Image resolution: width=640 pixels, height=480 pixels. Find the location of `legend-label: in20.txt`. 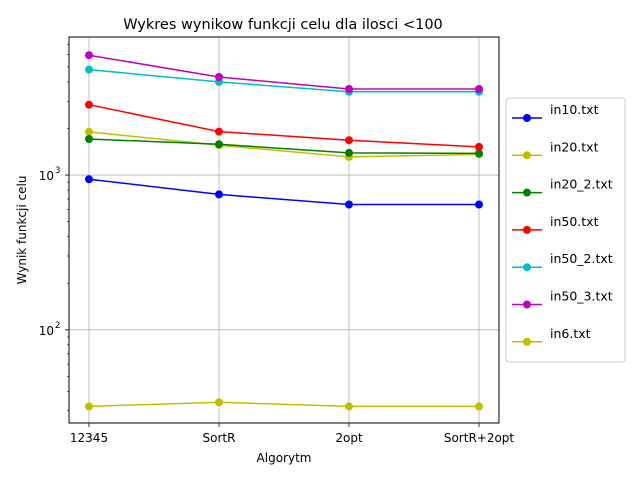

legend-label: in20.txt is located at coordinates (574, 146).